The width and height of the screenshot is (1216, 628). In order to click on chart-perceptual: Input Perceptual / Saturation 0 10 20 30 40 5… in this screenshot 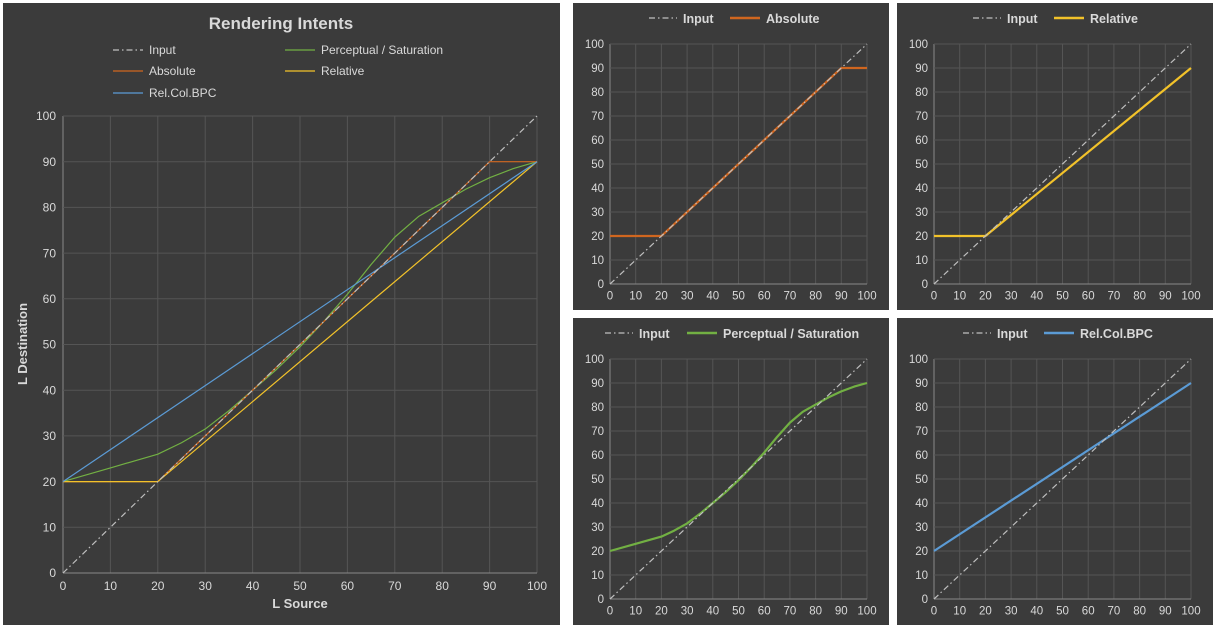, I will do `click(731, 472)`.